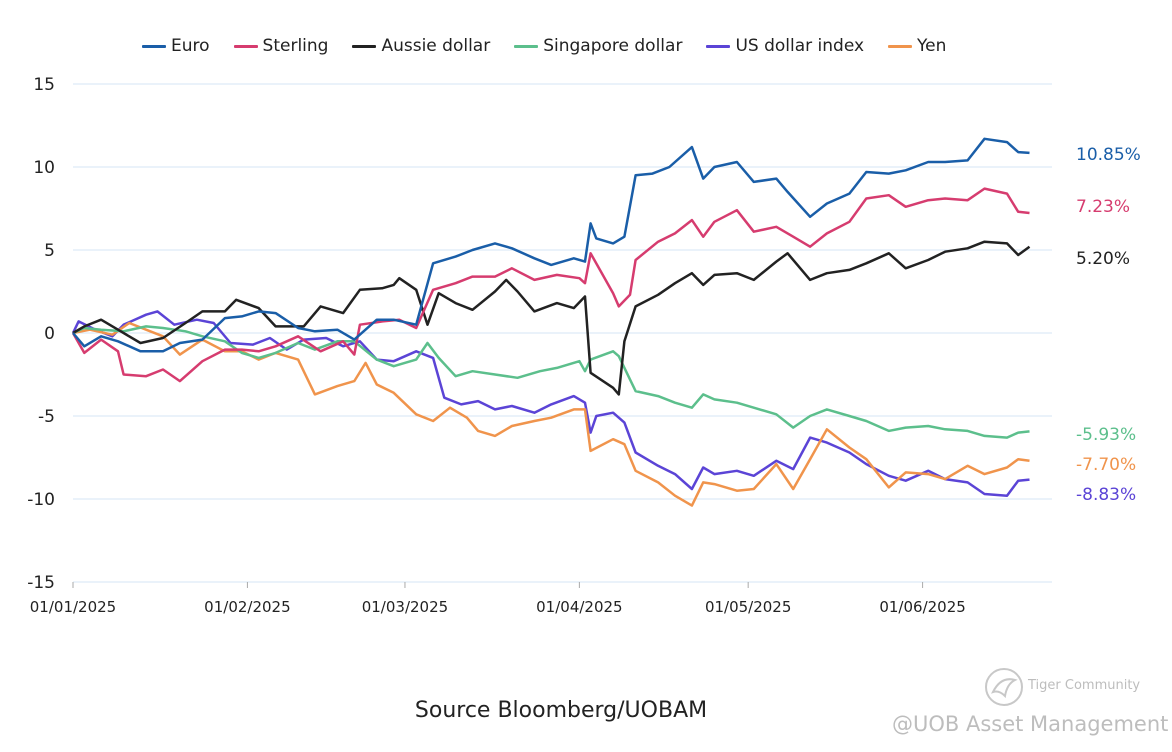  I want to click on end-label: -8.83%, so click(1106, 495).